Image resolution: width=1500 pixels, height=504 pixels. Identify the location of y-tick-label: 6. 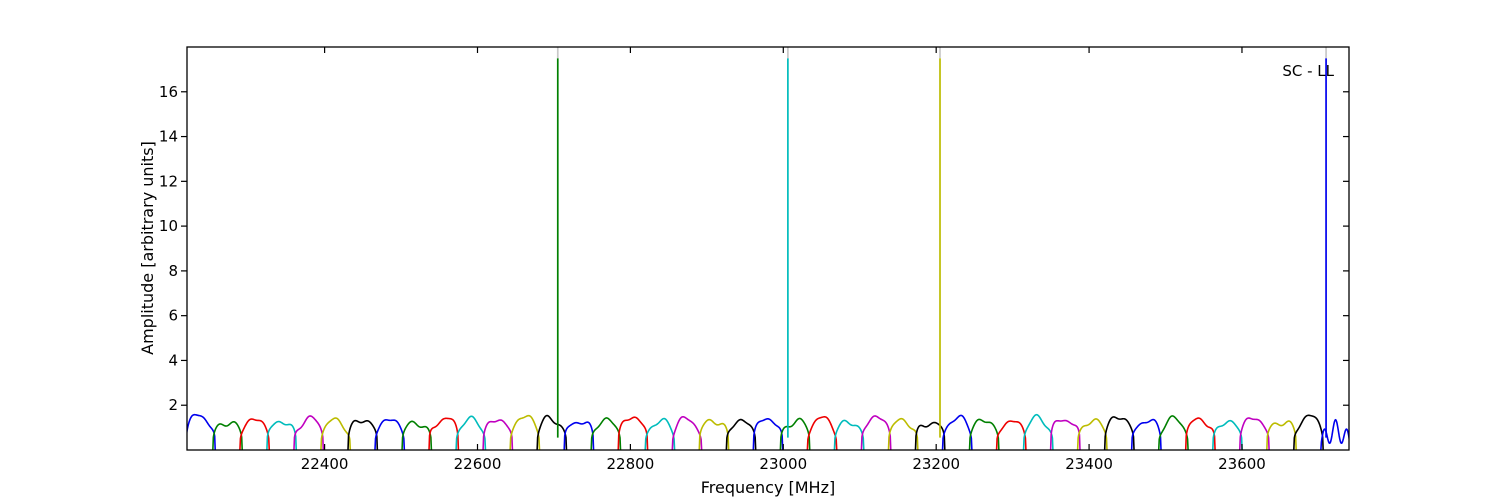
(173, 316).